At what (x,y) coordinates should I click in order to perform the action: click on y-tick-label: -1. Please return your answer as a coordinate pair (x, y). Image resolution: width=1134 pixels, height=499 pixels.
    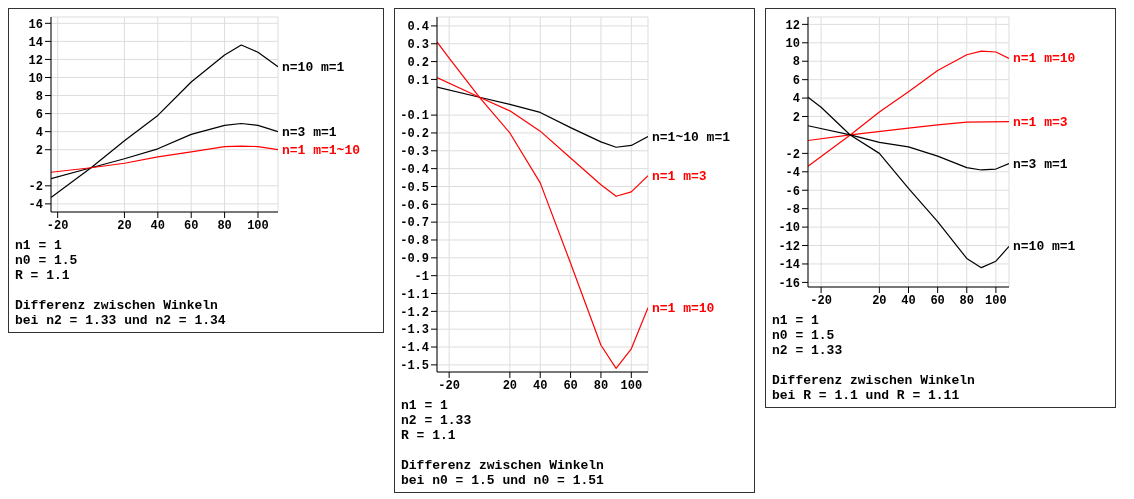
    Looking at the image, I should click on (421, 276).